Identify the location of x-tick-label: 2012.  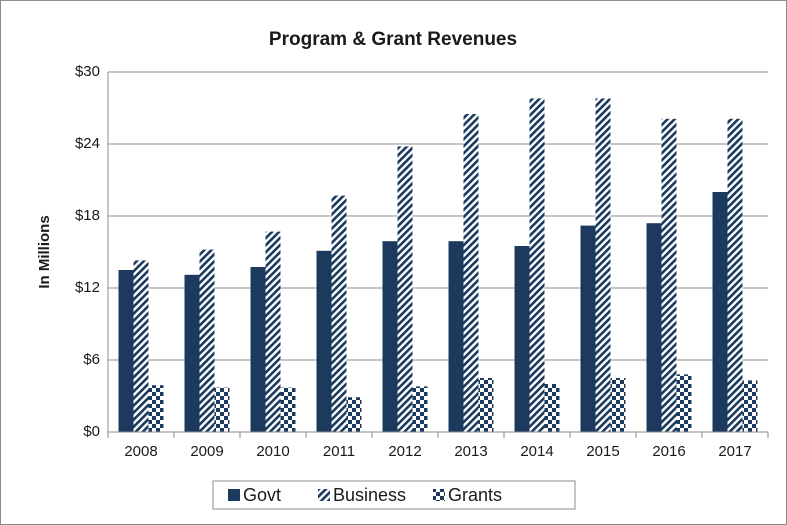
(404, 451).